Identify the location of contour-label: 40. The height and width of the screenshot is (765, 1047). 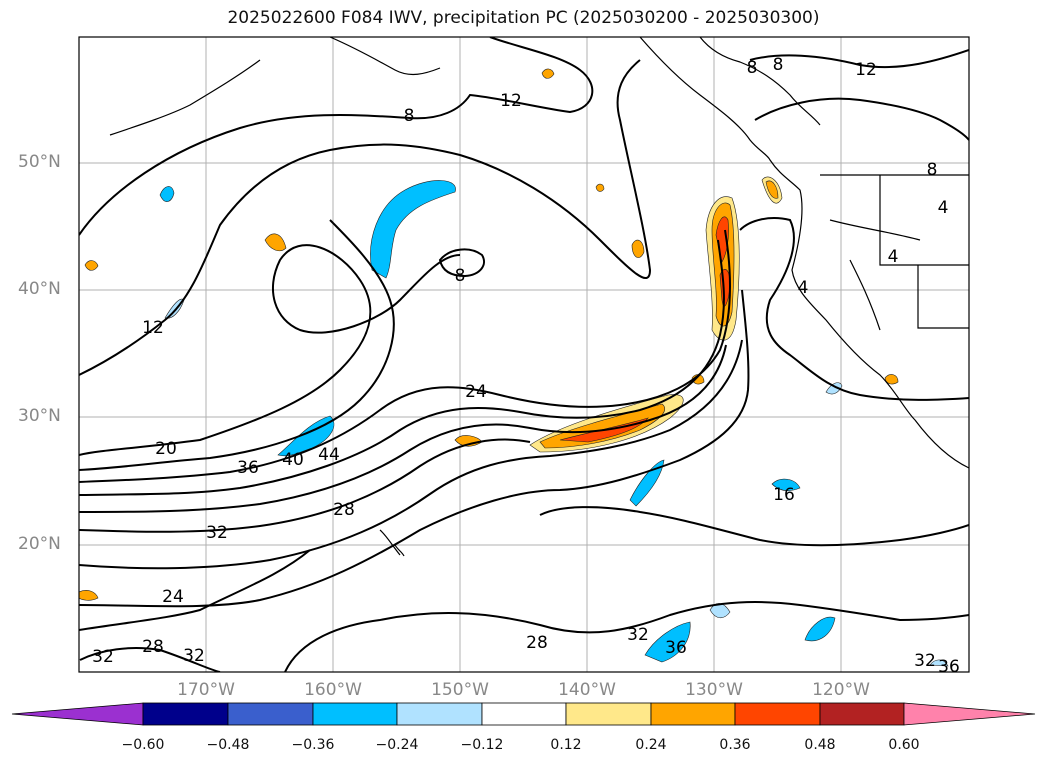
(293, 460).